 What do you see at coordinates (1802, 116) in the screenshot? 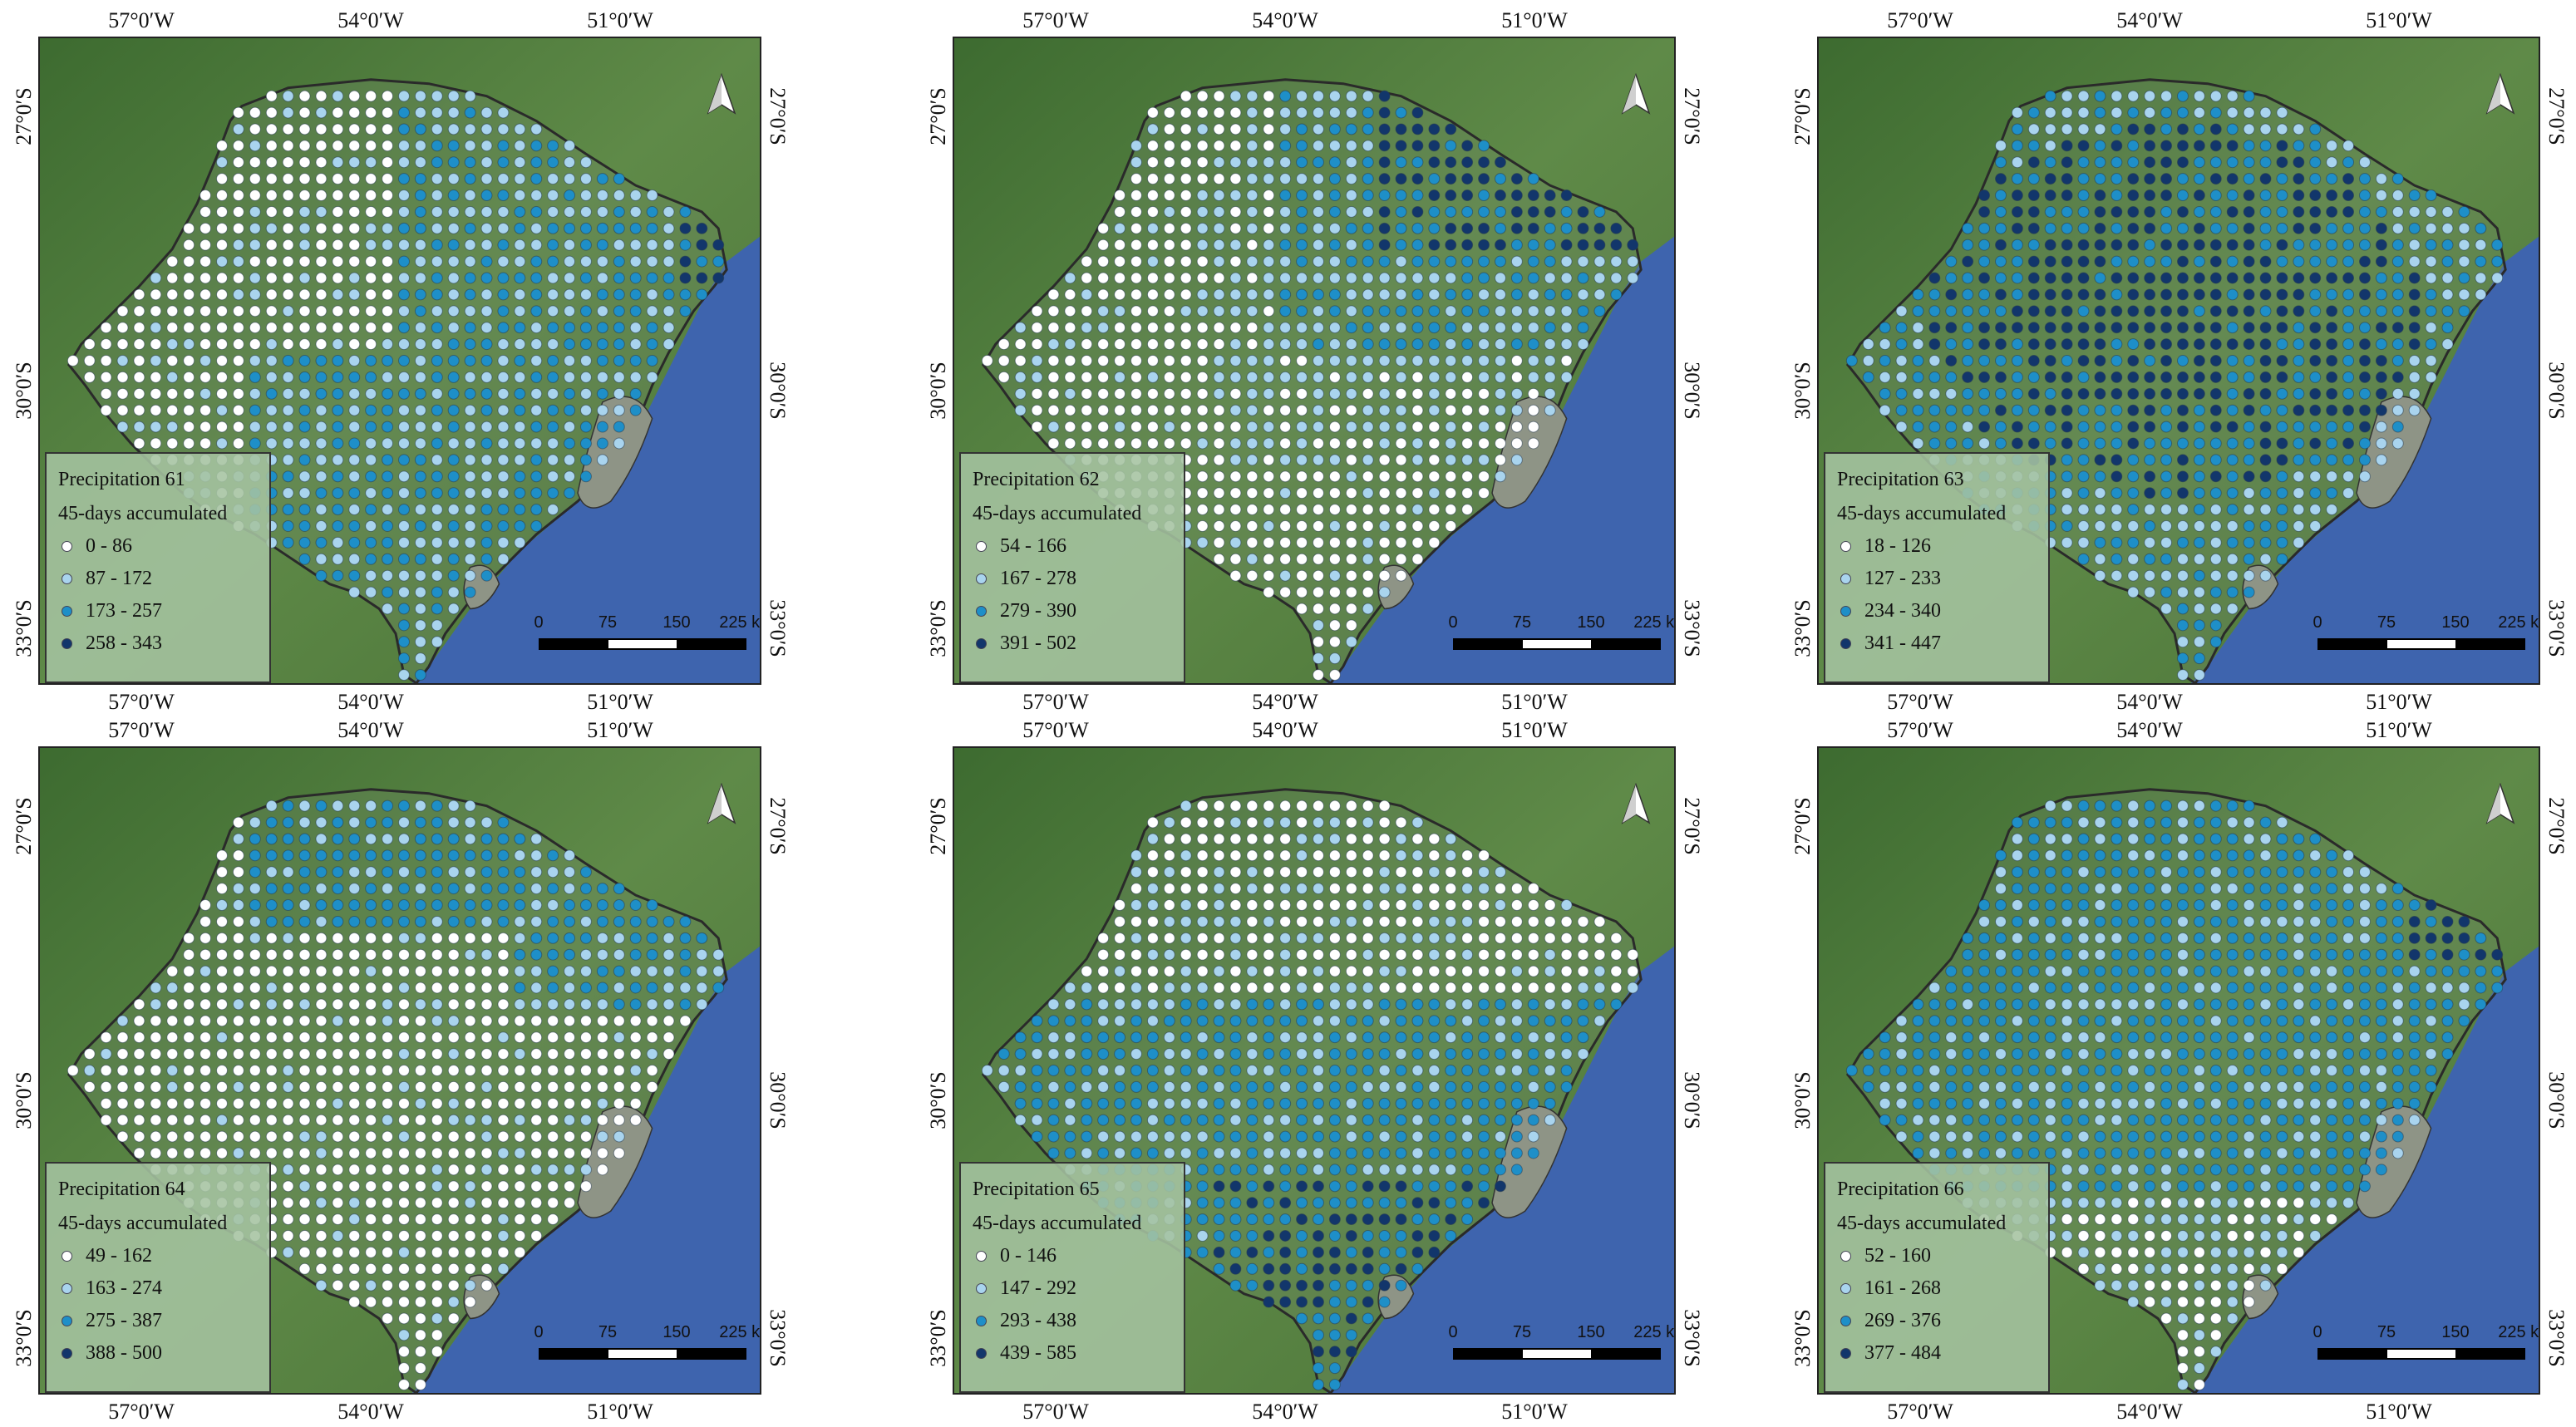
I see `lat-label-left: 27°0′S` at bounding box center [1802, 116].